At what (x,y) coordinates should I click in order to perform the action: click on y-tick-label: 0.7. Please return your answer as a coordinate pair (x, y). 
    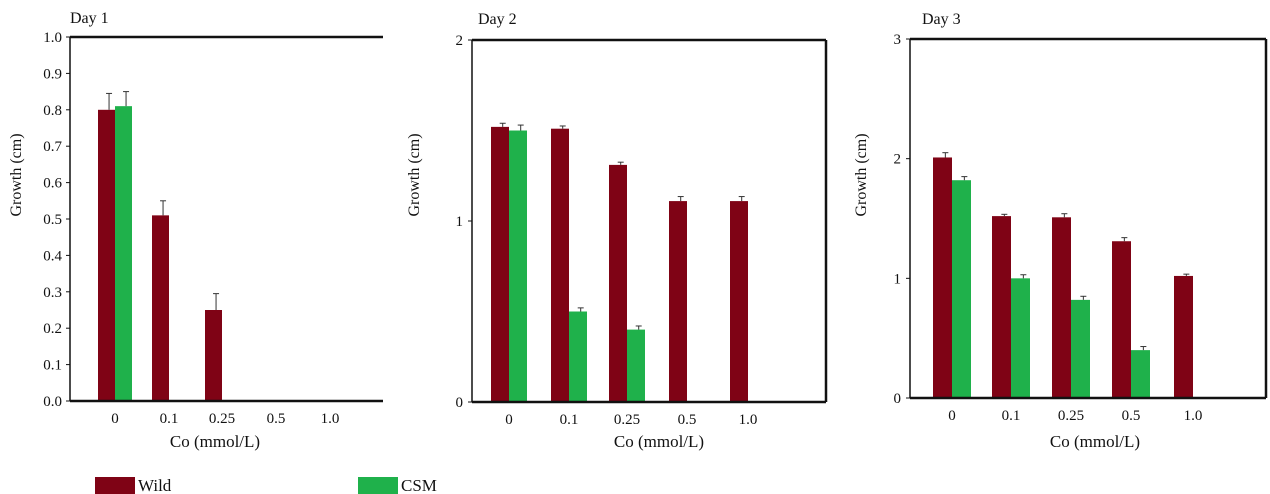
    Looking at the image, I should click on (52, 147).